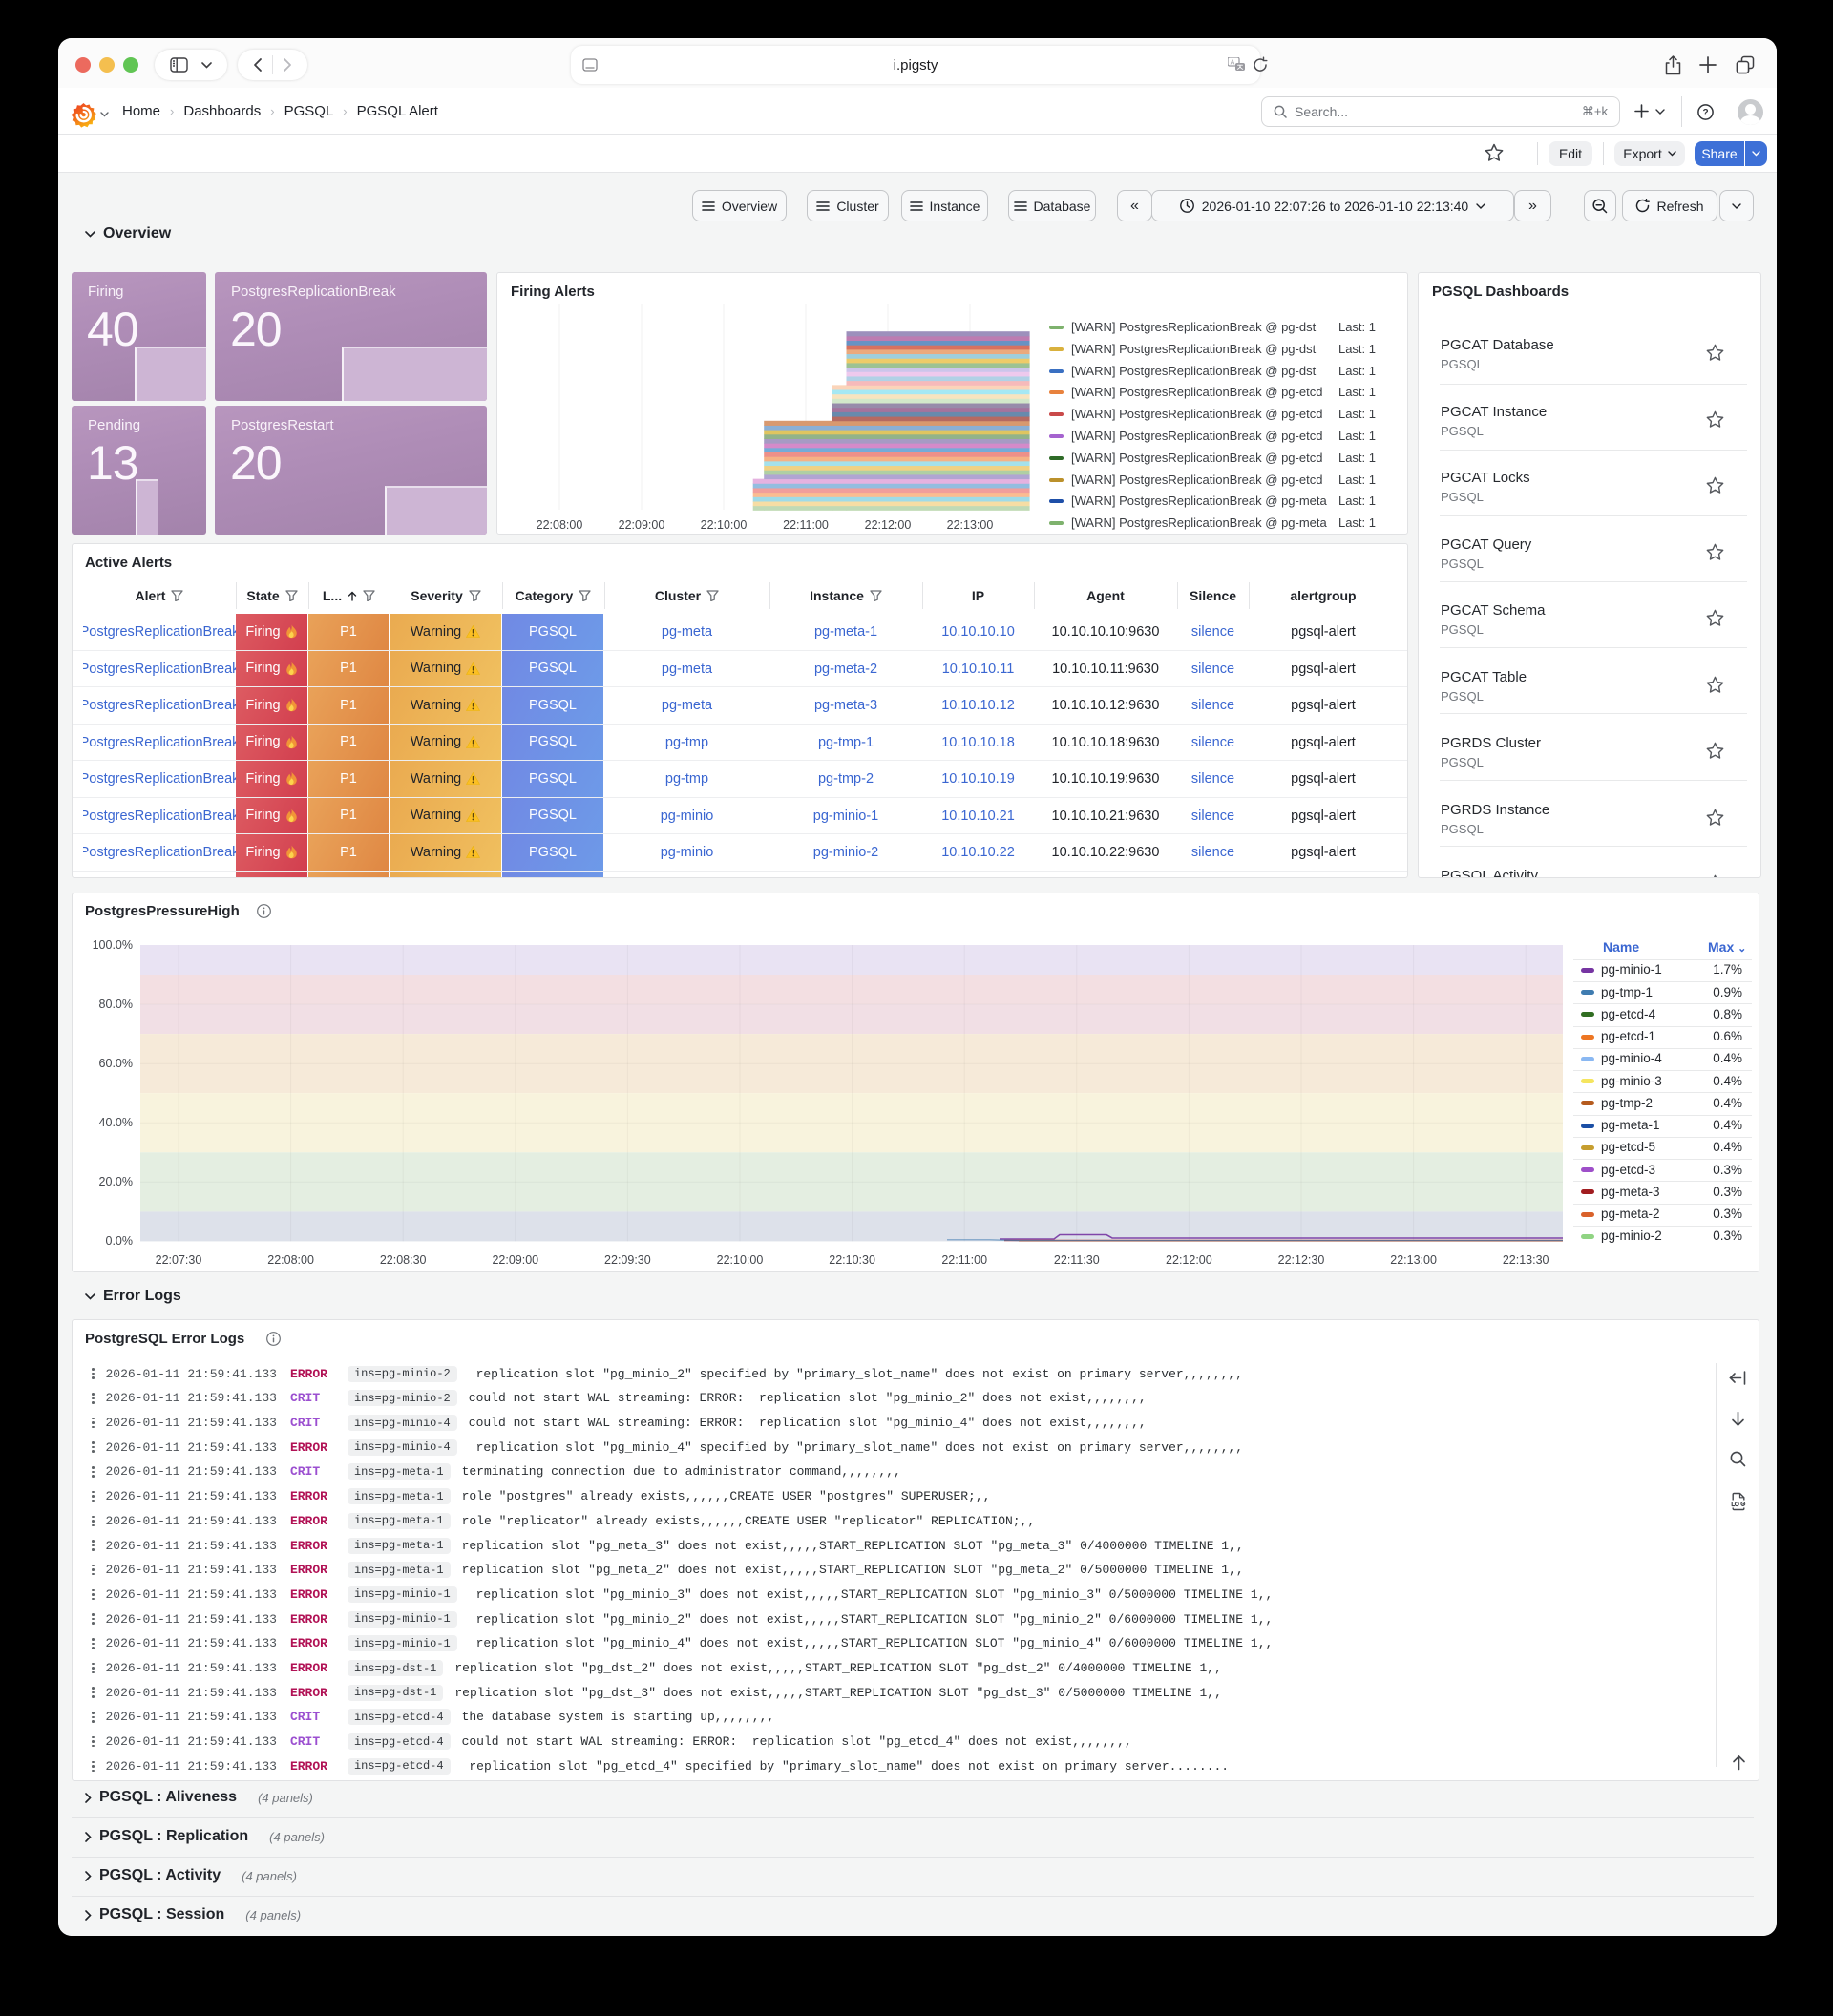 The image size is (1833, 2016). Describe the element at coordinates (1233, 63) in the screenshot. I see `svg-text: A` at that location.